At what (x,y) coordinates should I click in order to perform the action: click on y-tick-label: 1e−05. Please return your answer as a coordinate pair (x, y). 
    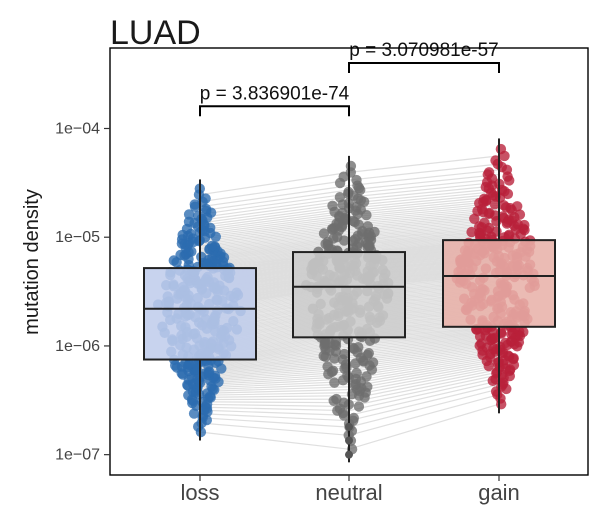
    Looking at the image, I should click on (77, 237).